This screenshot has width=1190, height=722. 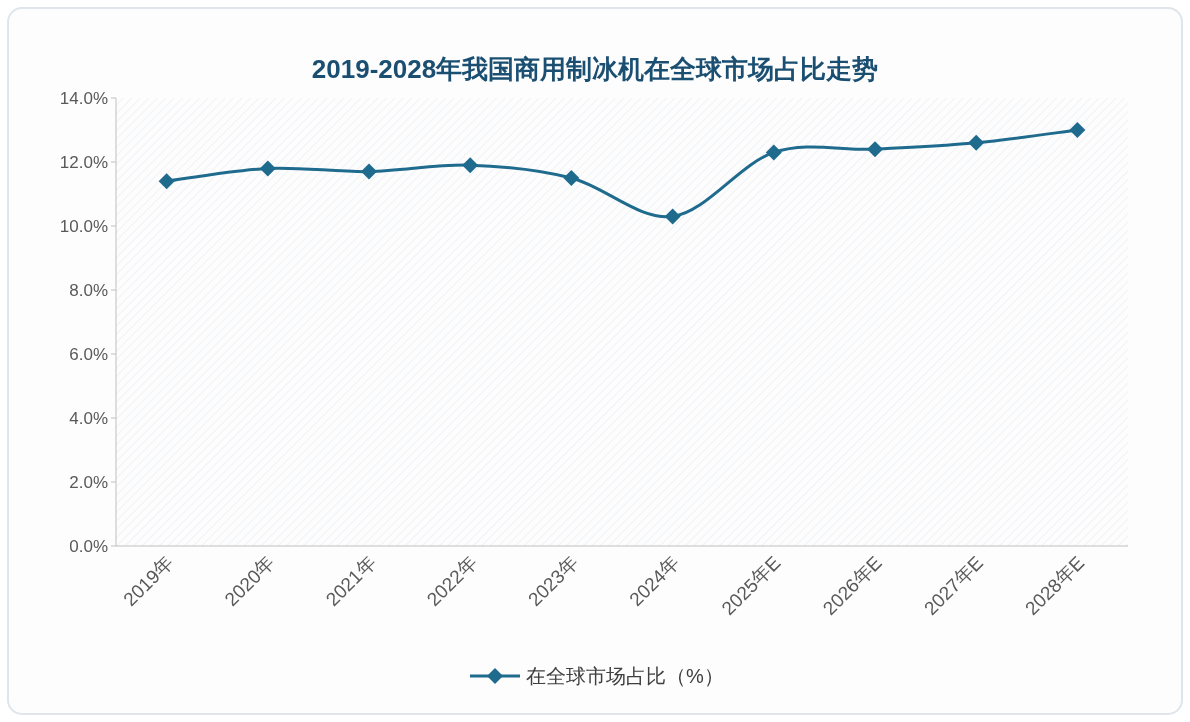 I want to click on y-tick-label: 4.0%, so click(x=88, y=418).